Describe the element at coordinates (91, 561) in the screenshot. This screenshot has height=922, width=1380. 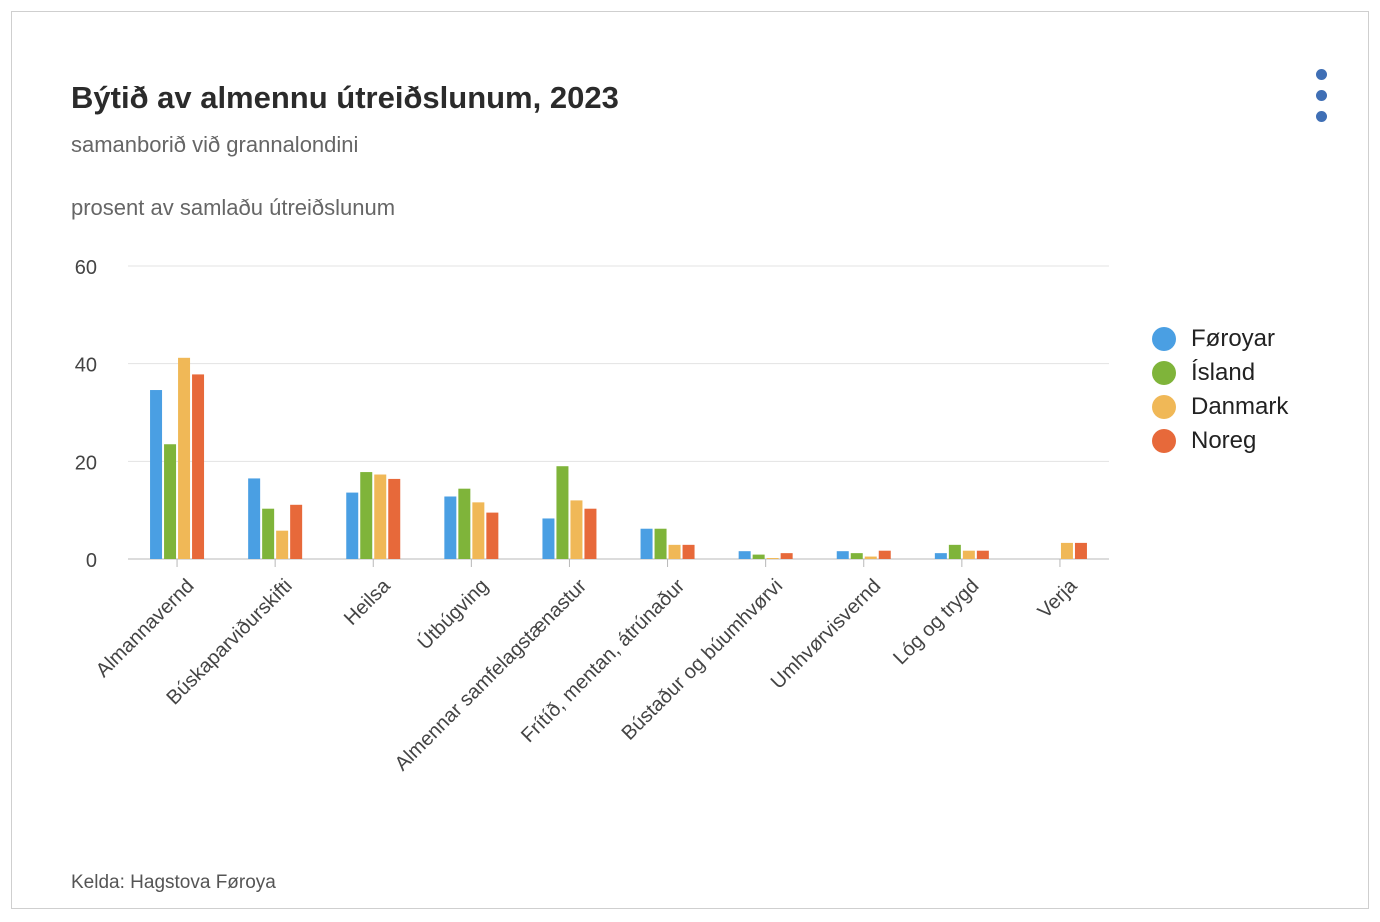
I see `y-tick-label: 0` at that location.